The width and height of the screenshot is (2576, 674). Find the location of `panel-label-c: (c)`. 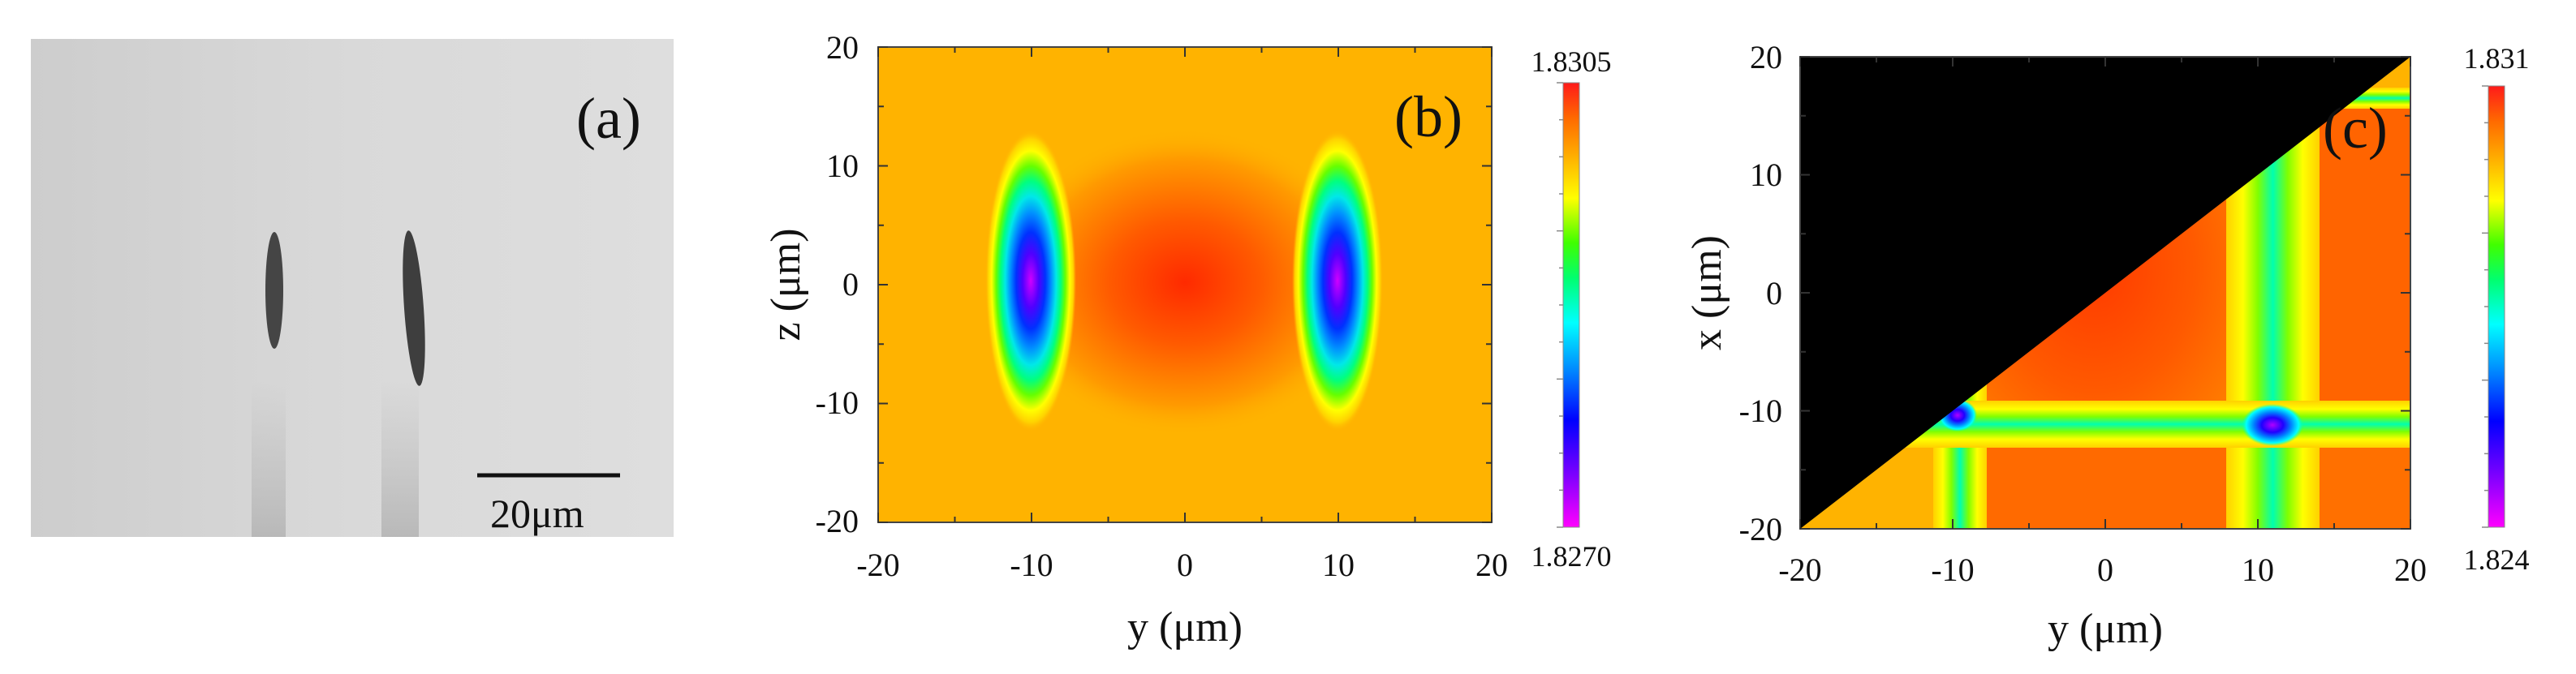

panel-label-c: (c) is located at coordinates (2355, 129).